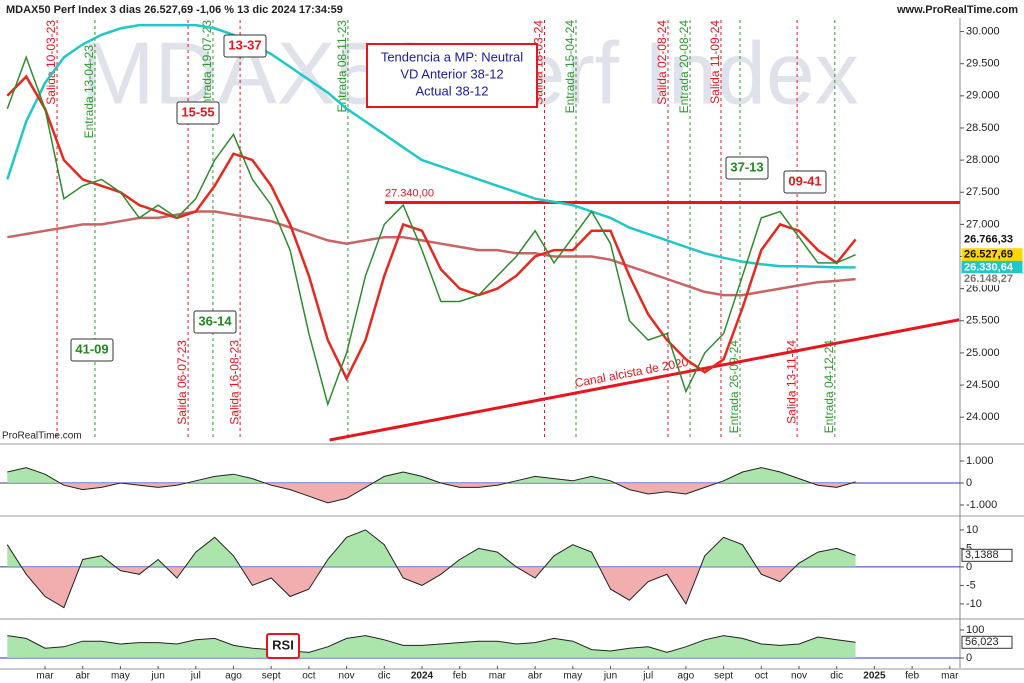 This screenshot has height=683, width=1024. I want to click on info-box-line: VD Anterior 38-12, so click(451, 73).